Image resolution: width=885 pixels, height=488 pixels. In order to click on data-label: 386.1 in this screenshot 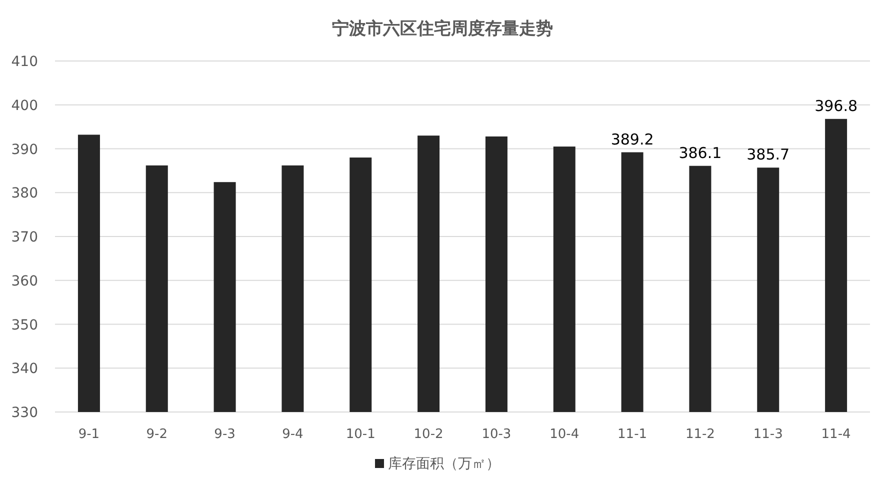, I will do `click(700, 153)`.